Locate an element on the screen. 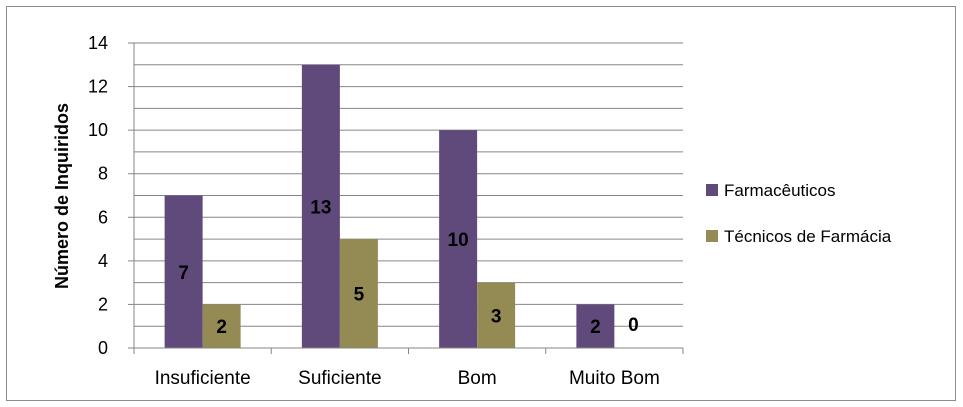 Image resolution: width=963 pixels, height=407 pixels. x-tick-label: Insuficiente is located at coordinates (203, 378).